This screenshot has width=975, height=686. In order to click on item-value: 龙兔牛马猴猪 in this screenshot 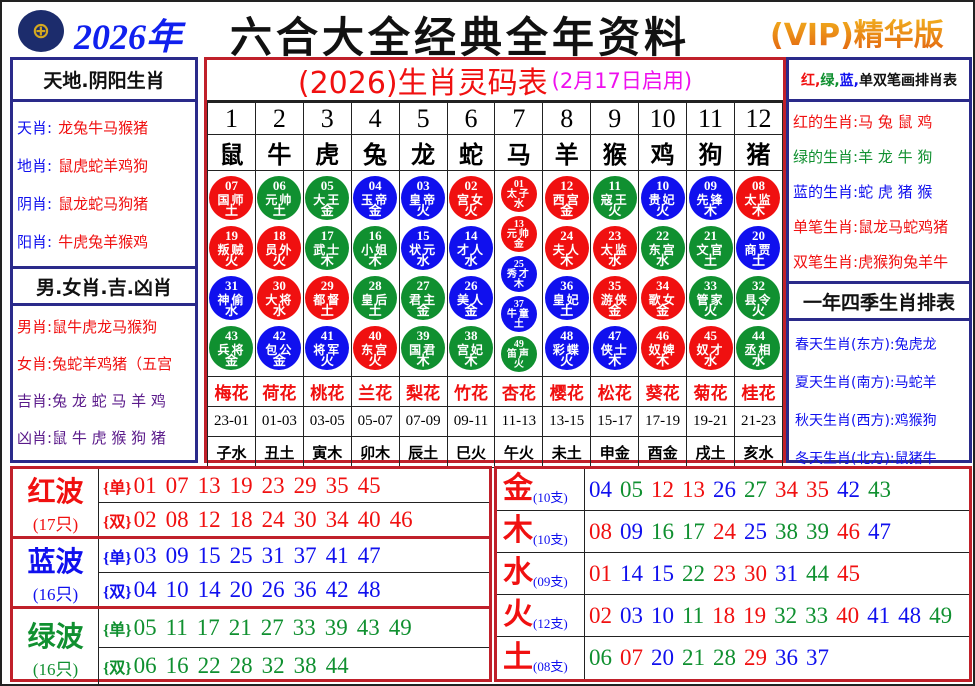, I will do `click(103, 127)`.